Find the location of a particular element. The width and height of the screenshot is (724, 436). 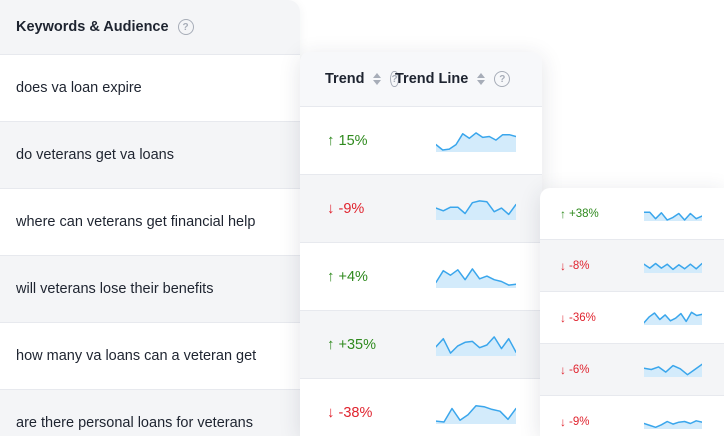

trend-value: ↓ -8% is located at coordinates (592, 266).